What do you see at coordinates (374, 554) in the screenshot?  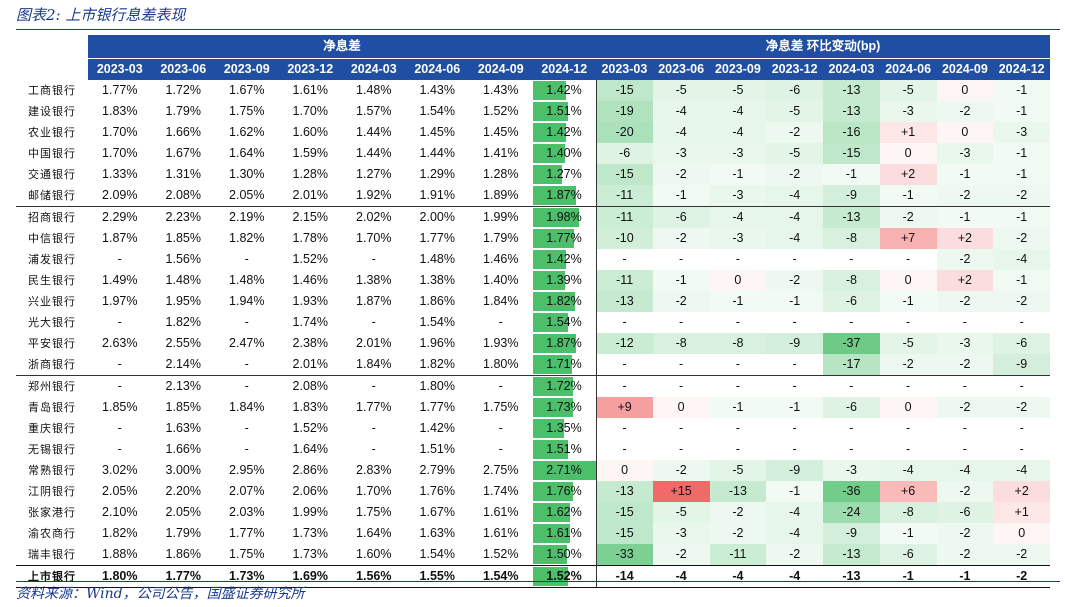 I see `nim-value: 1.60%` at bounding box center [374, 554].